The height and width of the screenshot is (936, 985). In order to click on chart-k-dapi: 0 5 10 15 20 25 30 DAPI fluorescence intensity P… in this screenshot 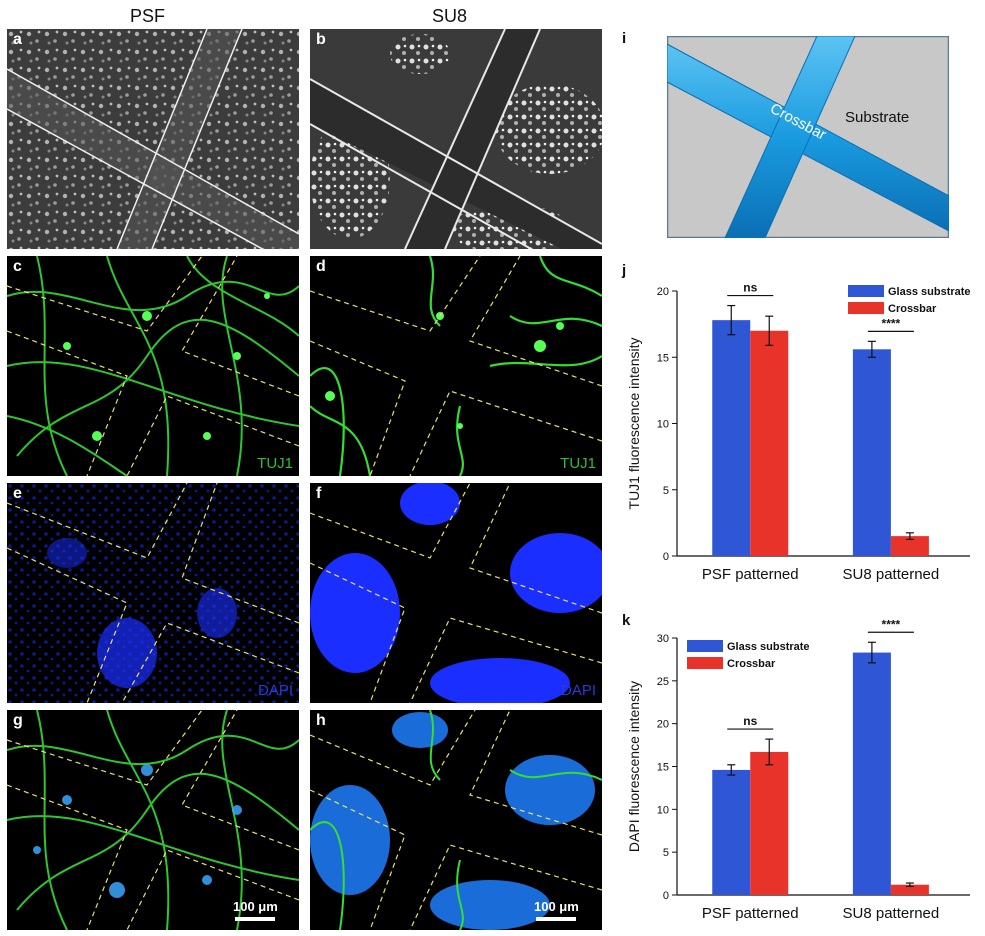, I will do `click(798, 769)`.